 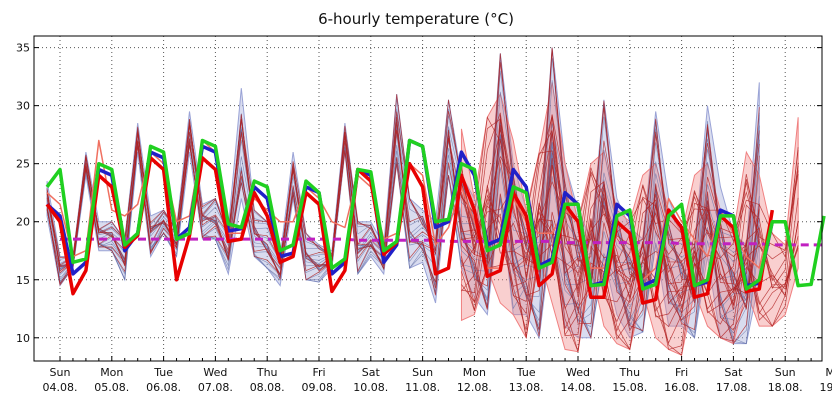 What do you see at coordinates (681, 387) in the screenshot?
I see `x-tick-date-12: 16.08.` at bounding box center [681, 387].